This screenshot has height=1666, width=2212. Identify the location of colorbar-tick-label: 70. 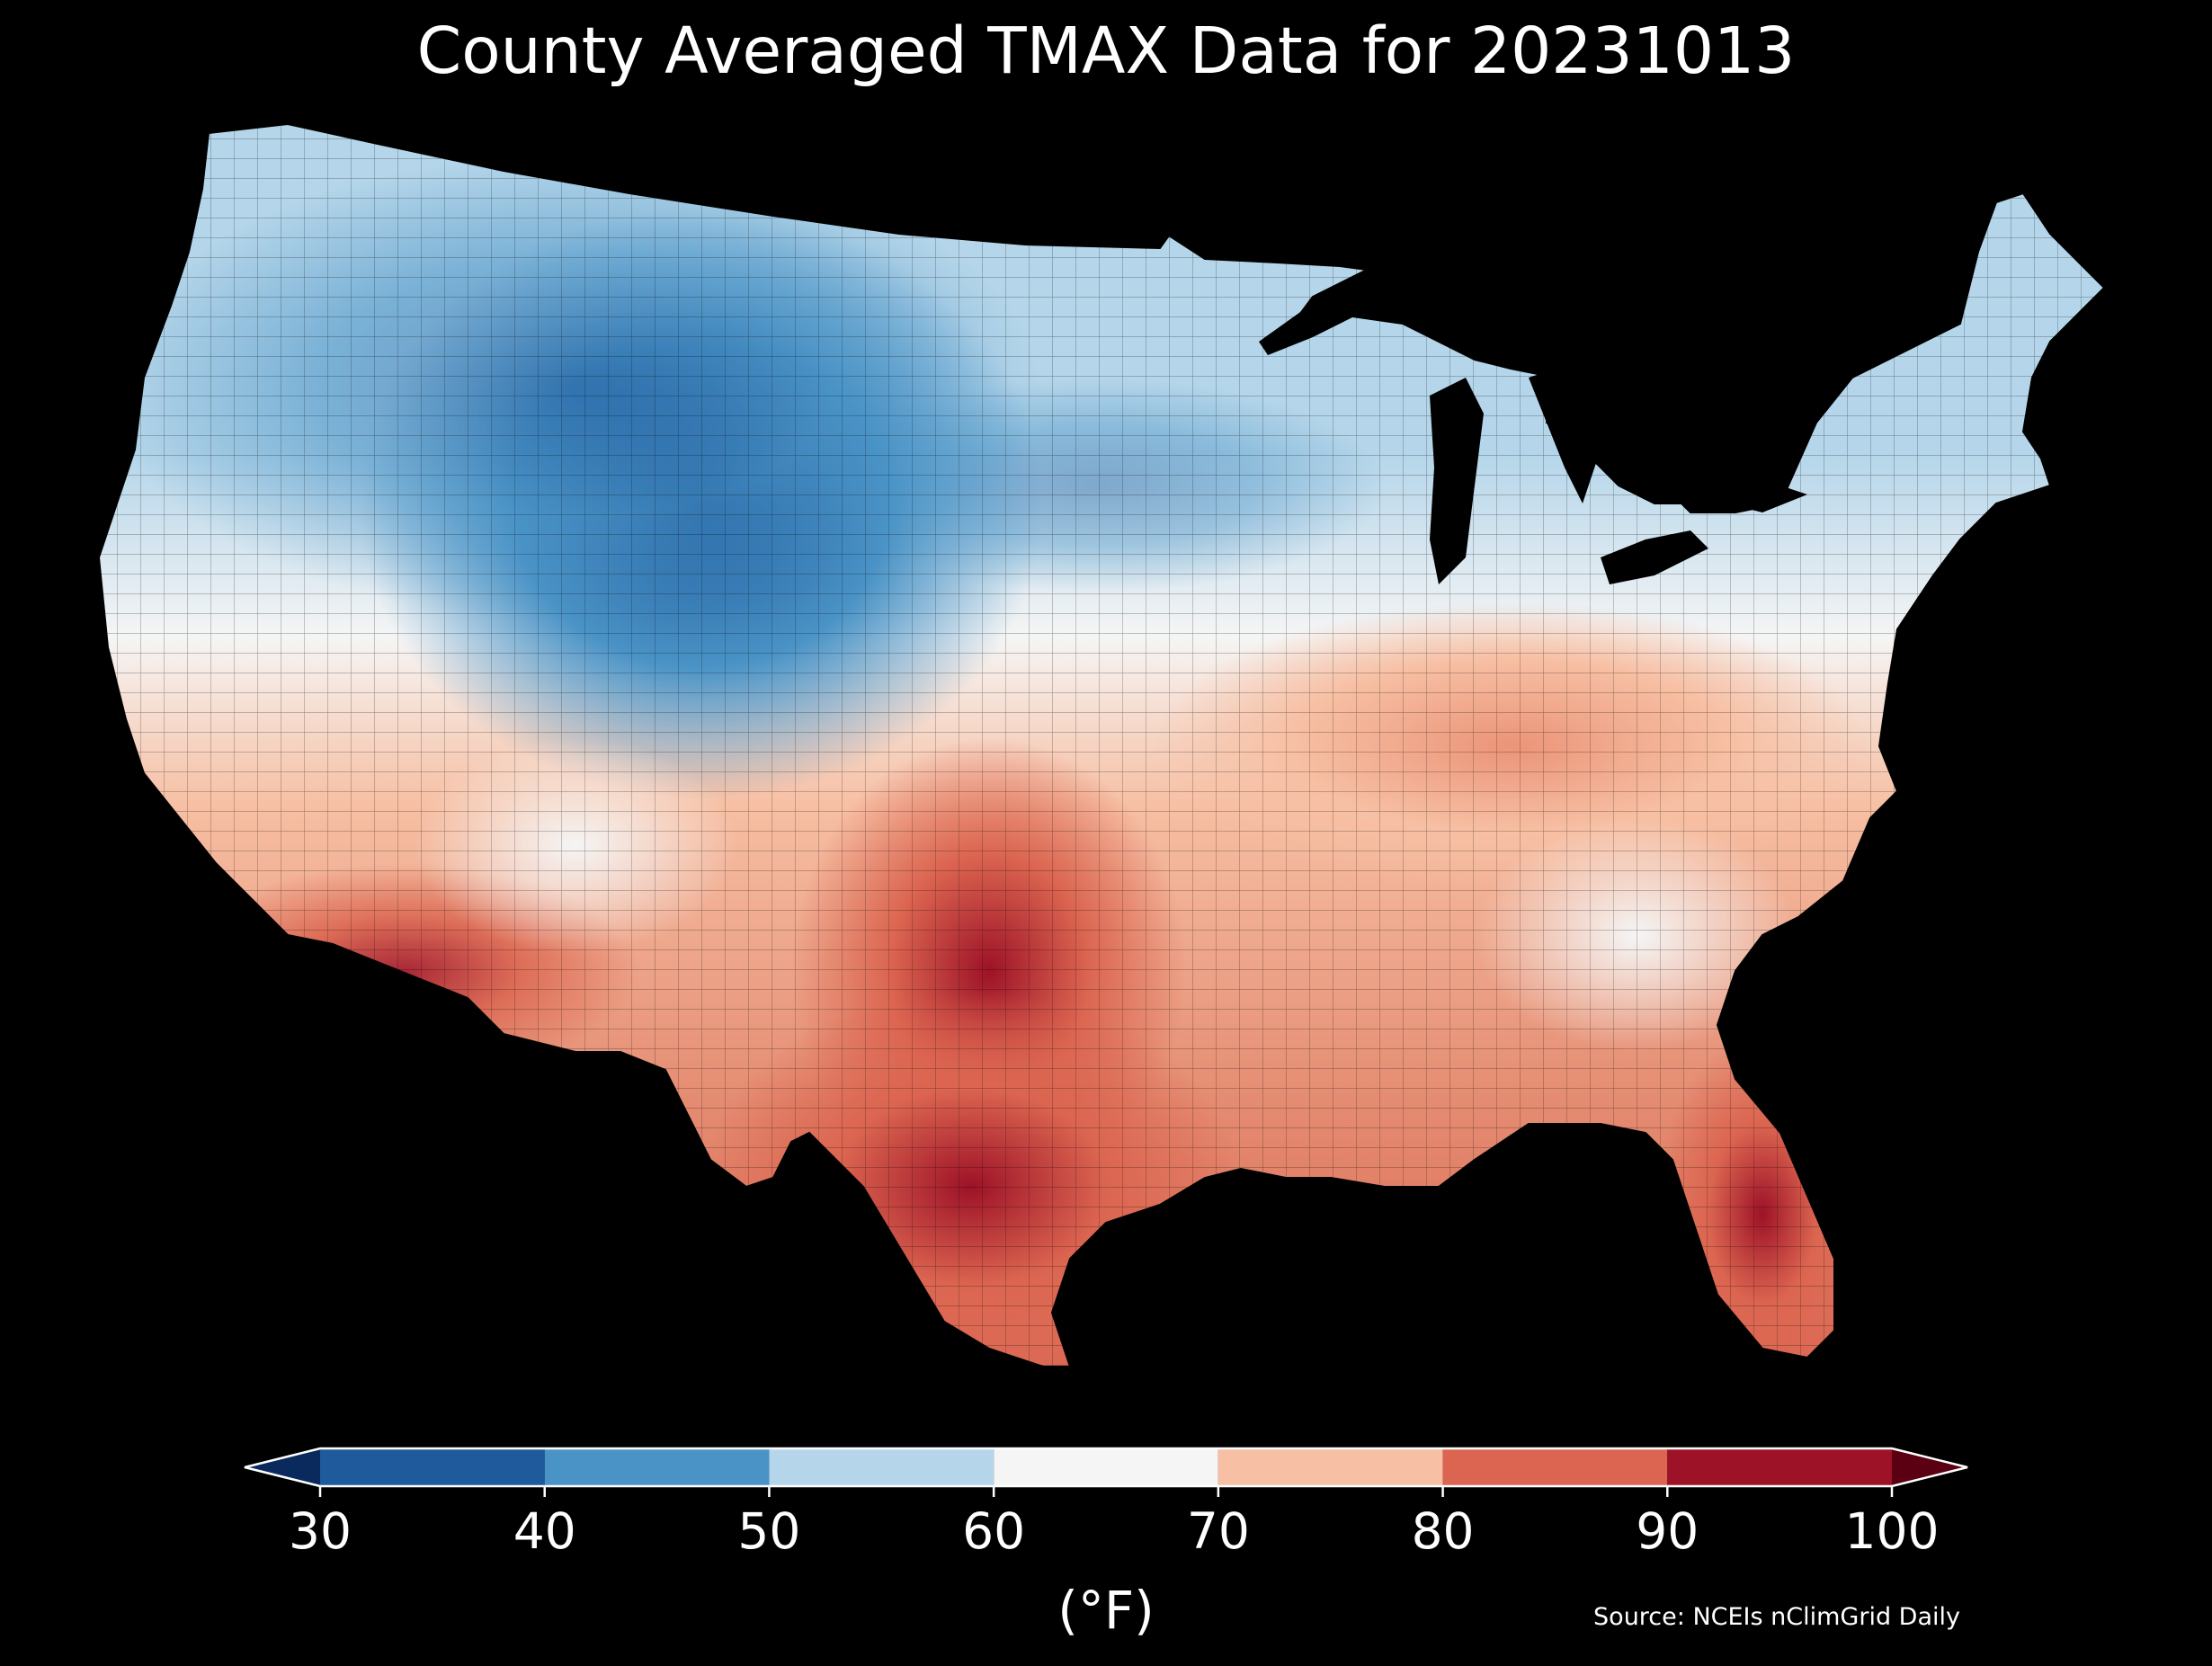
(1218, 1531).